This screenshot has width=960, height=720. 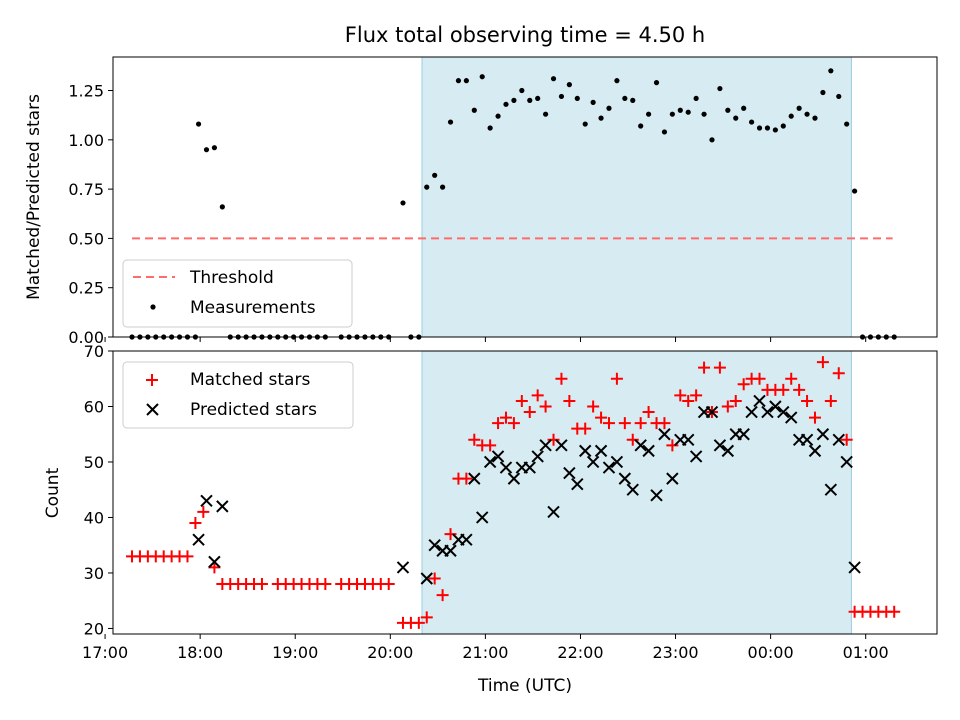 What do you see at coordinates (94, 628) in the screenshot?
I see `y-tick-label: 20` at bounding box center [94, 628].